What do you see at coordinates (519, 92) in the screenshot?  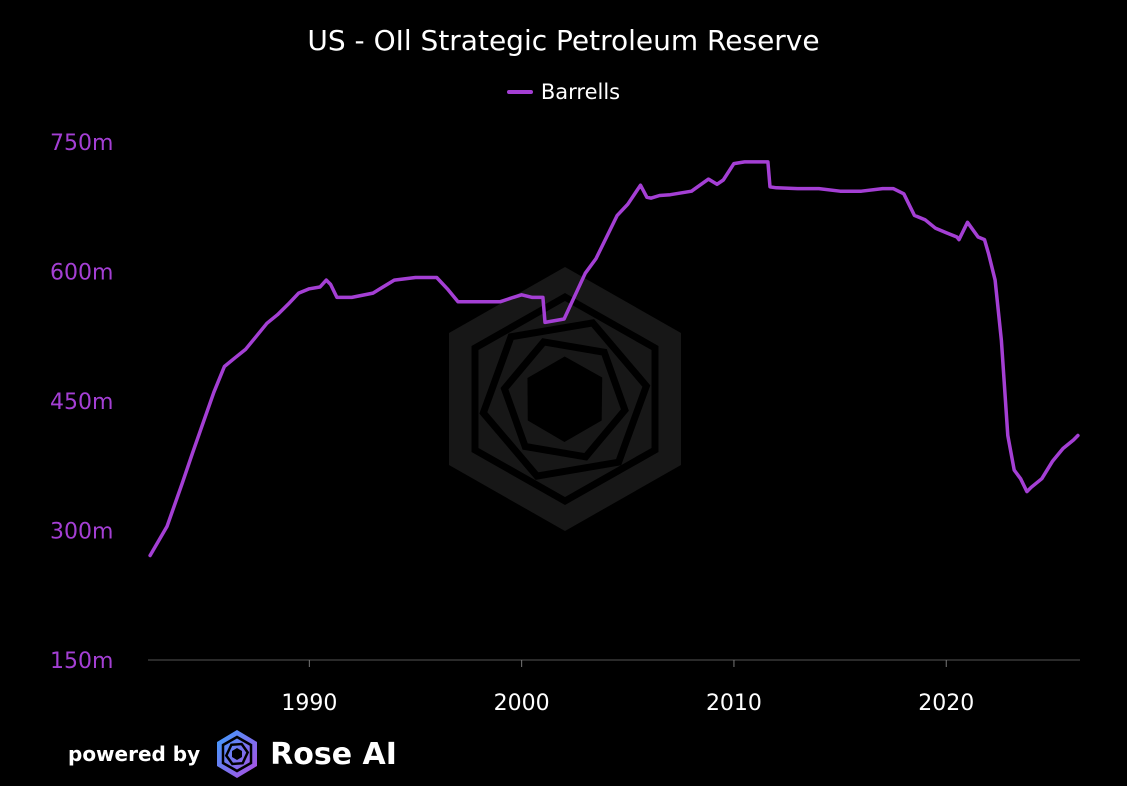 I see `legend-swatch` at bounding box center [519, 92].